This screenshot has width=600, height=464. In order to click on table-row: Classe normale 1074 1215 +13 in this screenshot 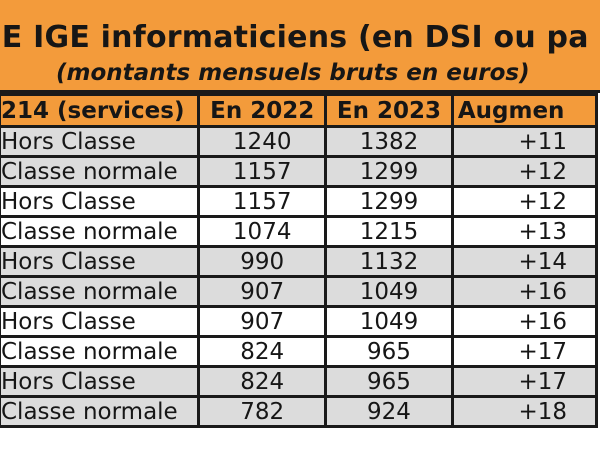, I will do `click(299, 231)`.